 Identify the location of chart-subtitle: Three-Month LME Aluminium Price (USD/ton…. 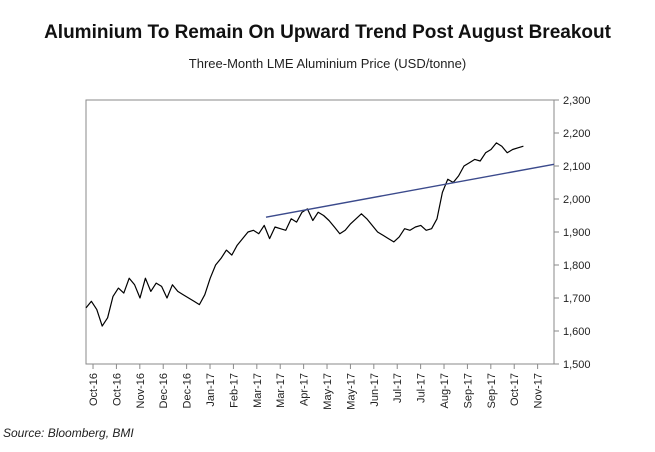
(327, 63).